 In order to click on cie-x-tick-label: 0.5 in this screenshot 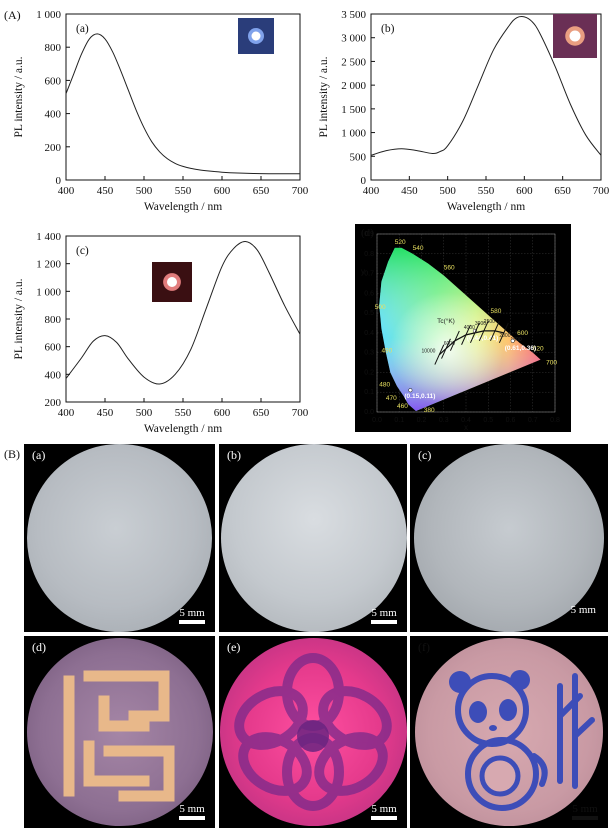, I will do `click(488, 420)`.